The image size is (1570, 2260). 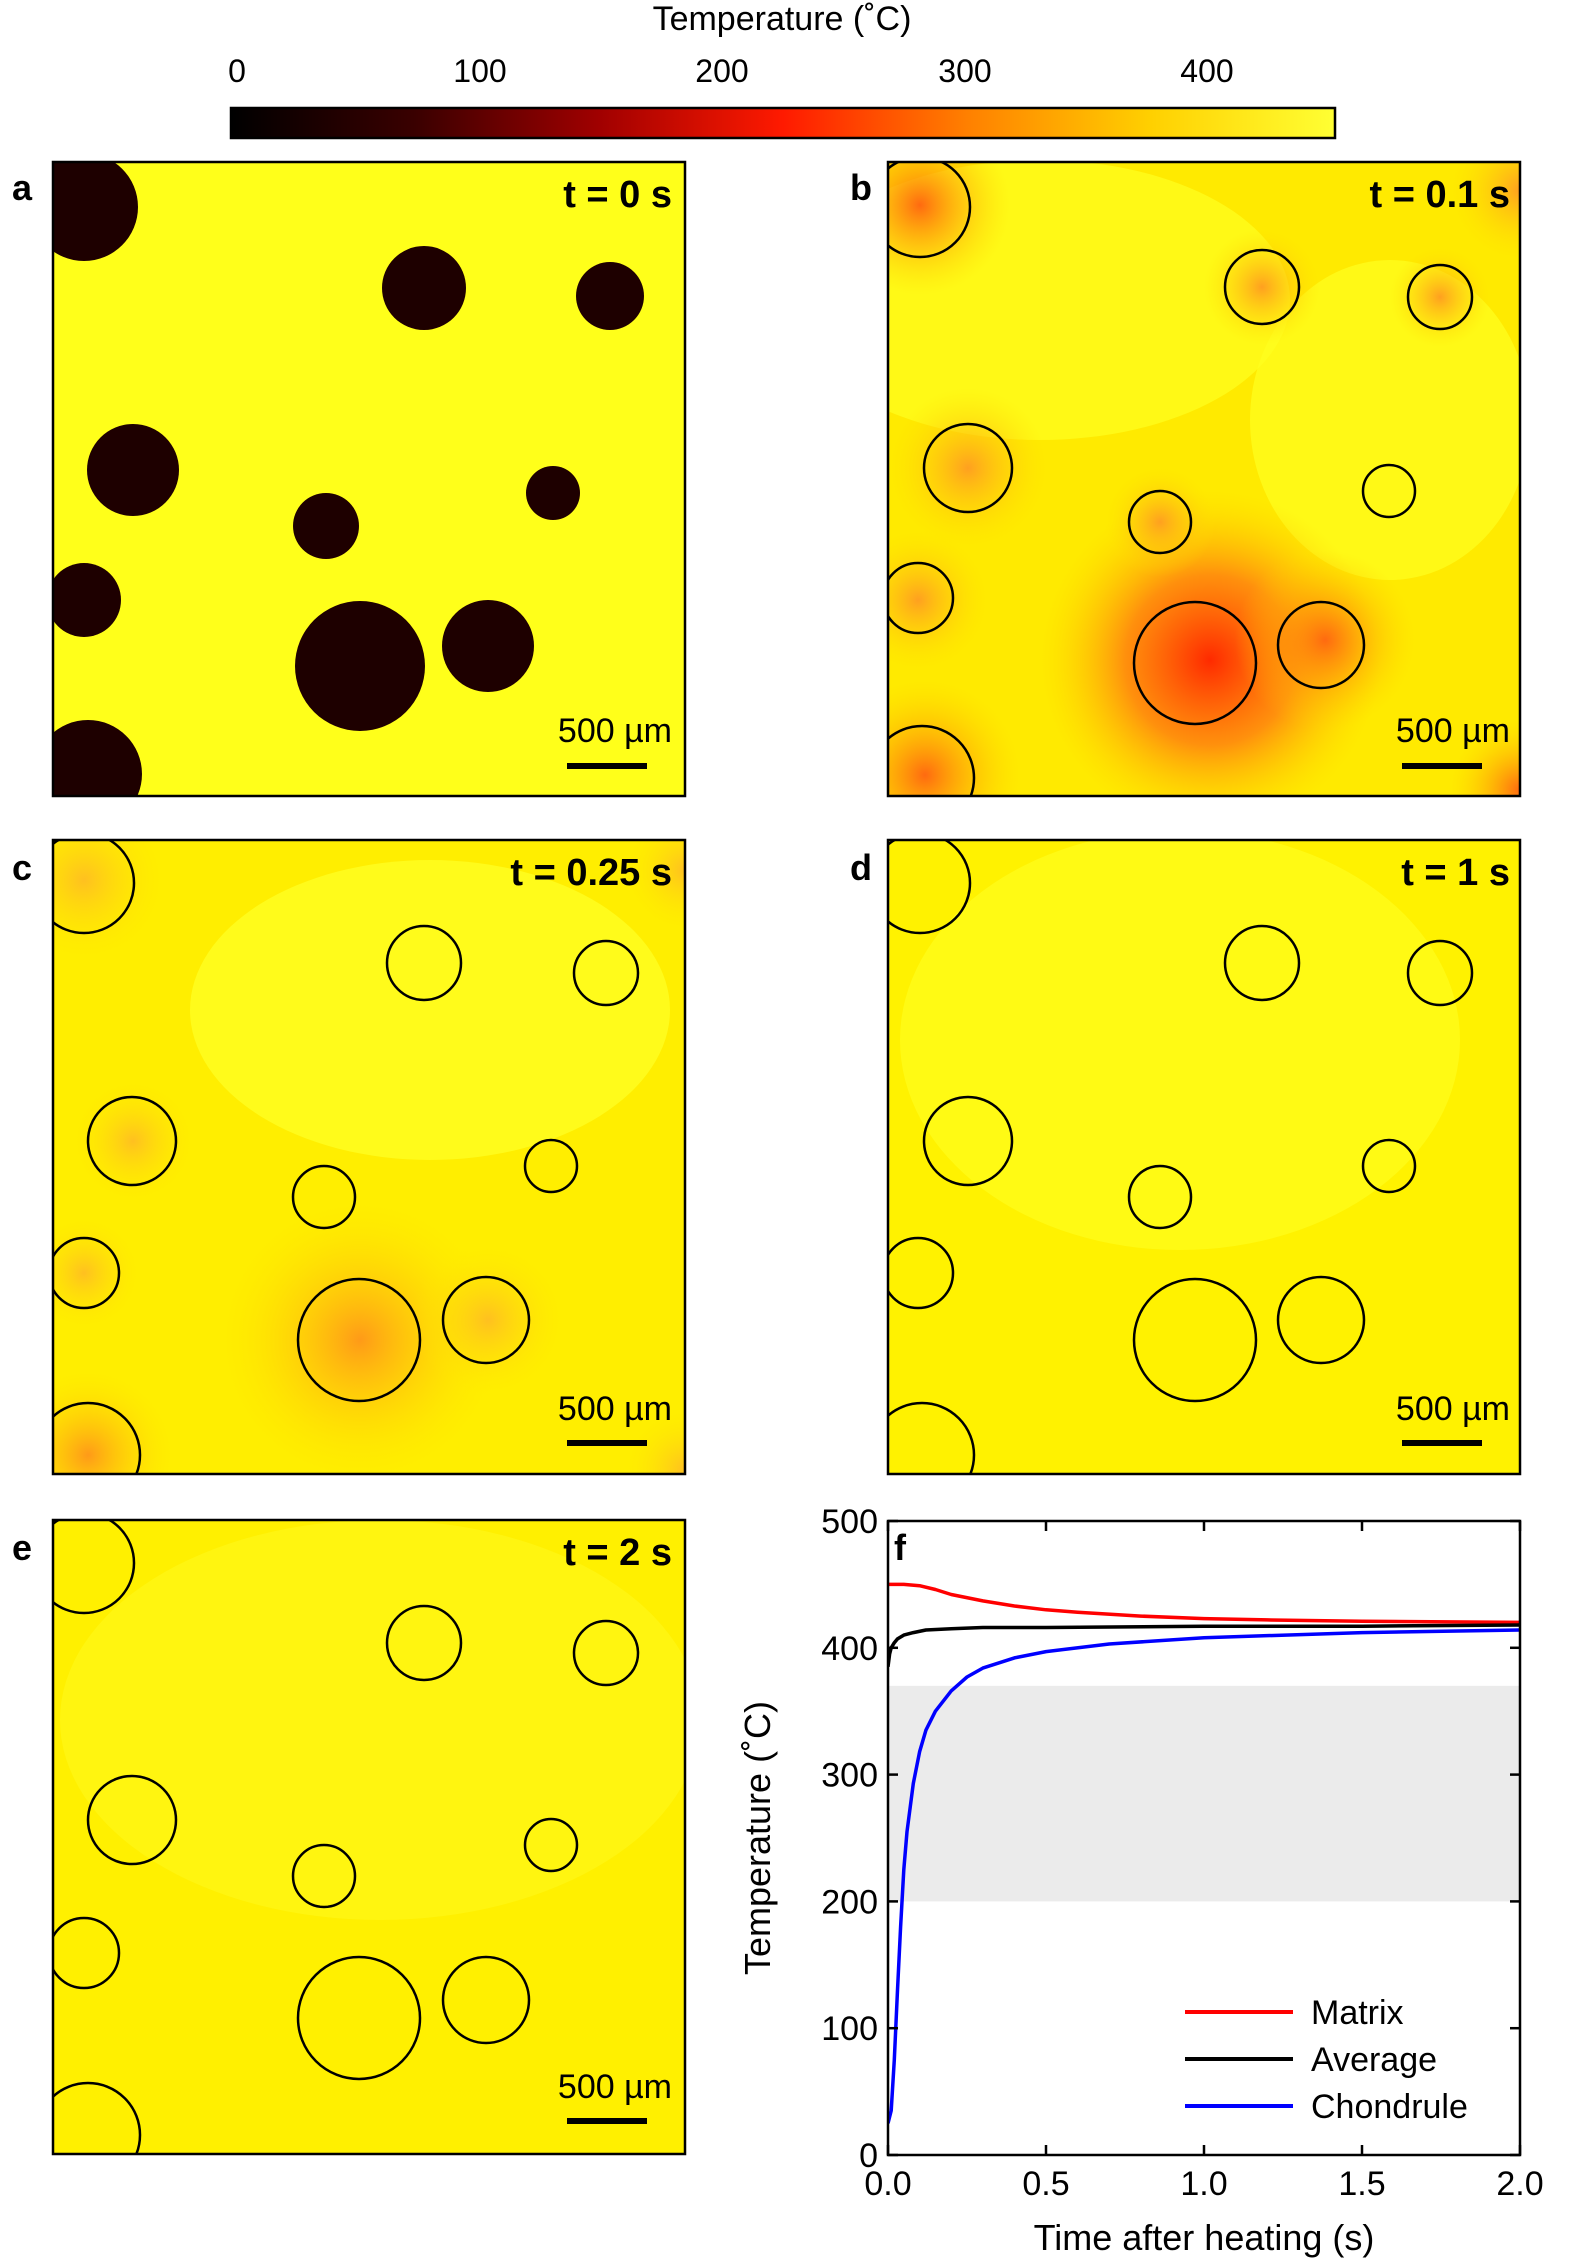 What do you see at coordinates (887, 2184) in the screenshot?
I see `x-tick-label: 0.0` at bounding box center [887, 2184].